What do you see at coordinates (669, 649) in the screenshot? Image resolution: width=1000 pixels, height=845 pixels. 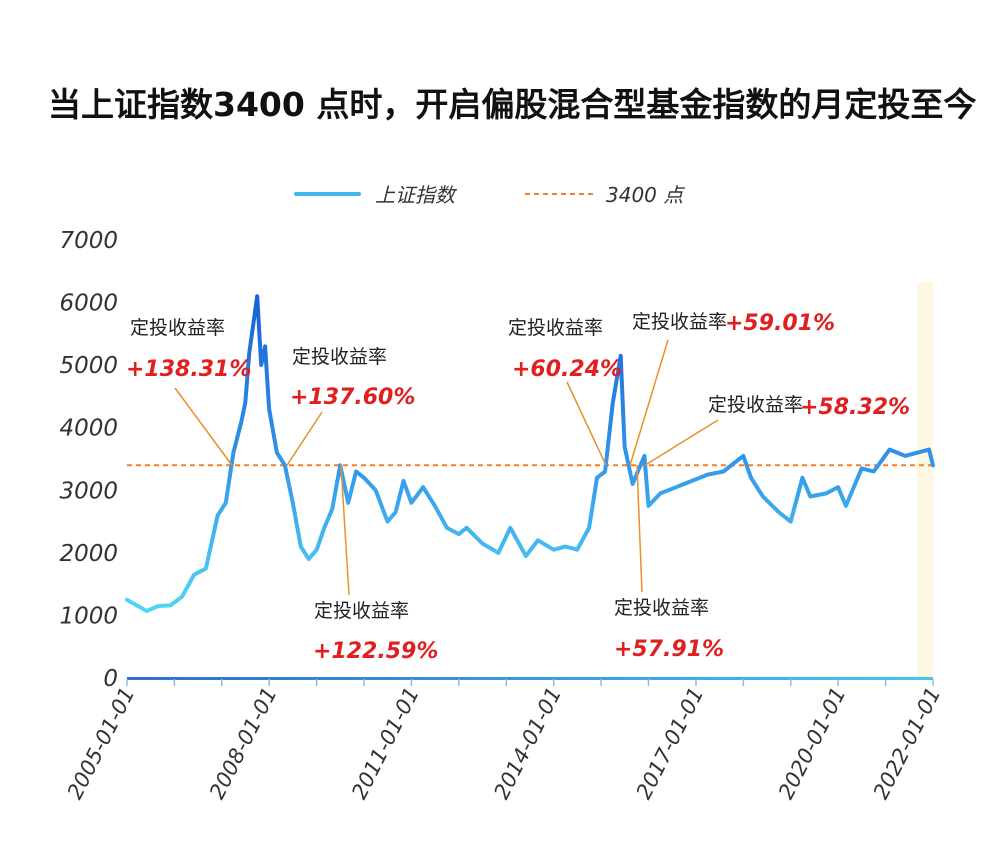 I see `annotation-value: +57.91%` at bounding box center [669, 649].